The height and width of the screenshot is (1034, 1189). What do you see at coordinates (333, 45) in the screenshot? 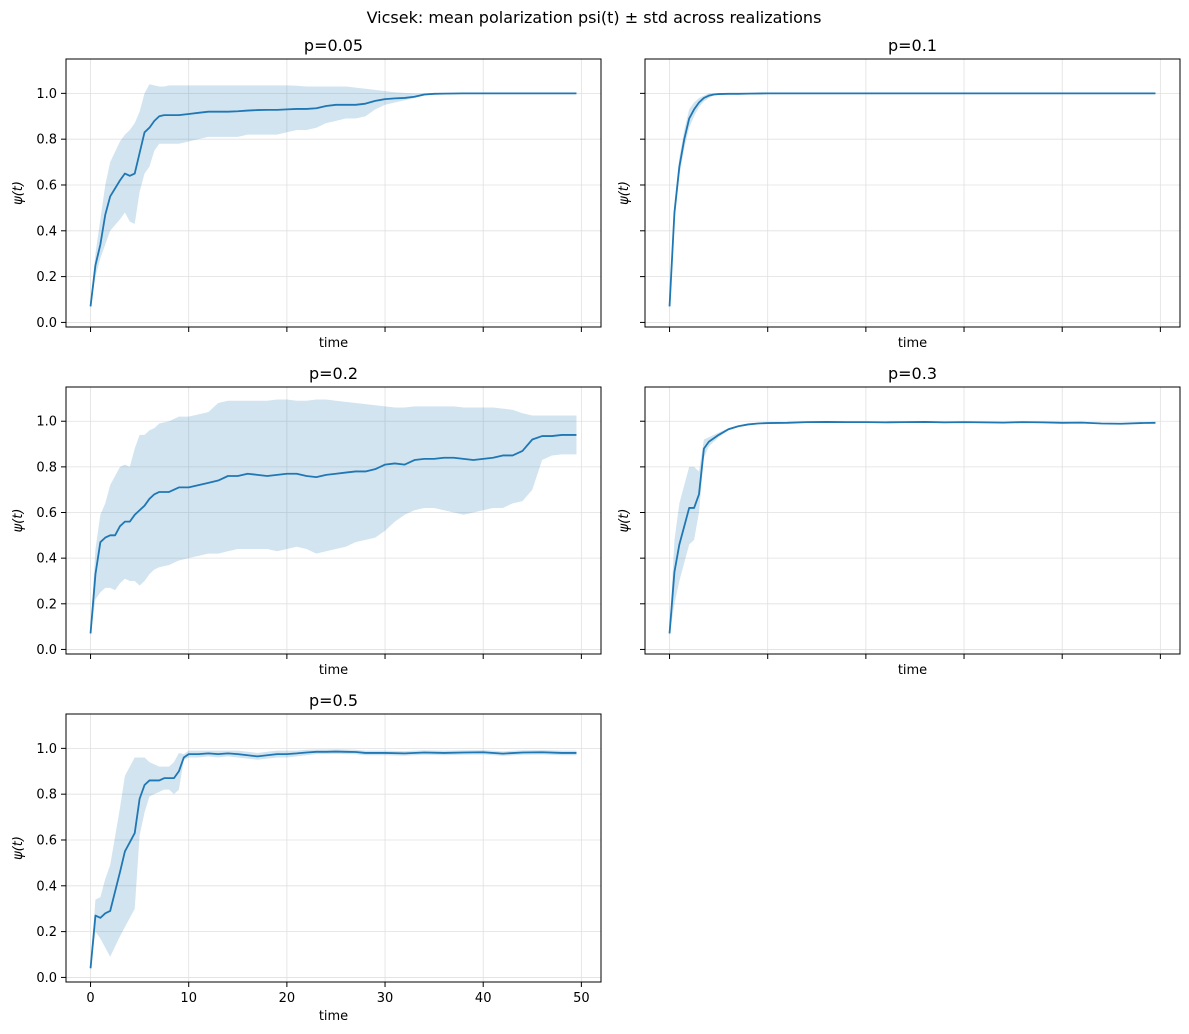
I see `subplot-title: p=0.05` at bounding box center [333, 45].